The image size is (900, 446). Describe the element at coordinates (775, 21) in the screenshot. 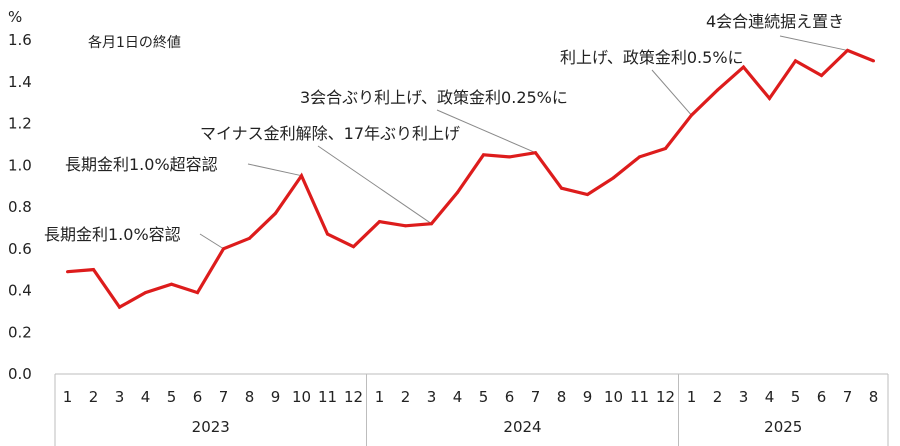

I see `annotation-label: 4会合連続据え置き` at that location.